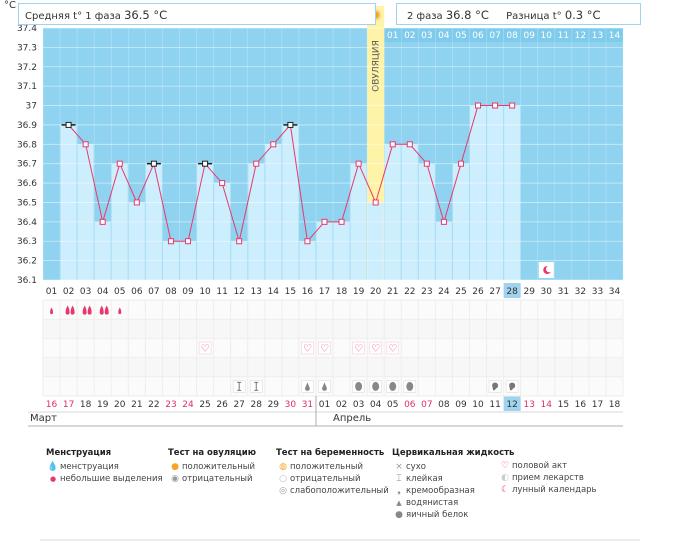 This screenshot has height=544, width=677. I want to click on cycle-day-label: 15, so click(290, 292).